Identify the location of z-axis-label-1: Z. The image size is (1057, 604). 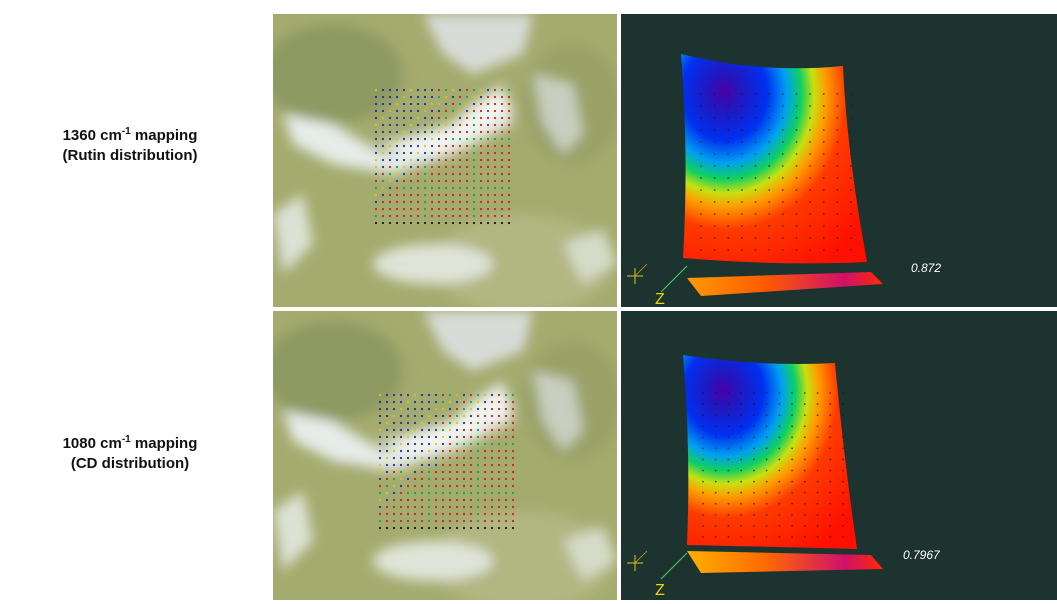
(660, 299).